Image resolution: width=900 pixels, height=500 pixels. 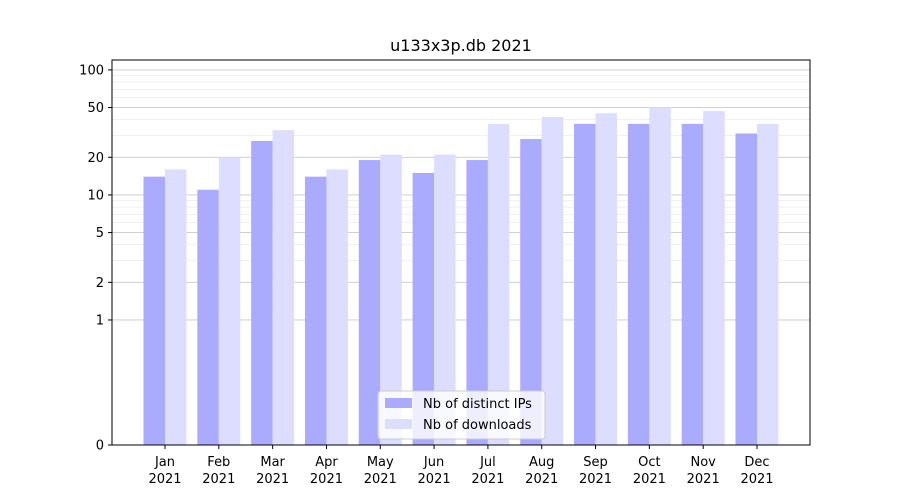 I want to click on x-tick-label-month: Apr, so click(x=326, y=462).